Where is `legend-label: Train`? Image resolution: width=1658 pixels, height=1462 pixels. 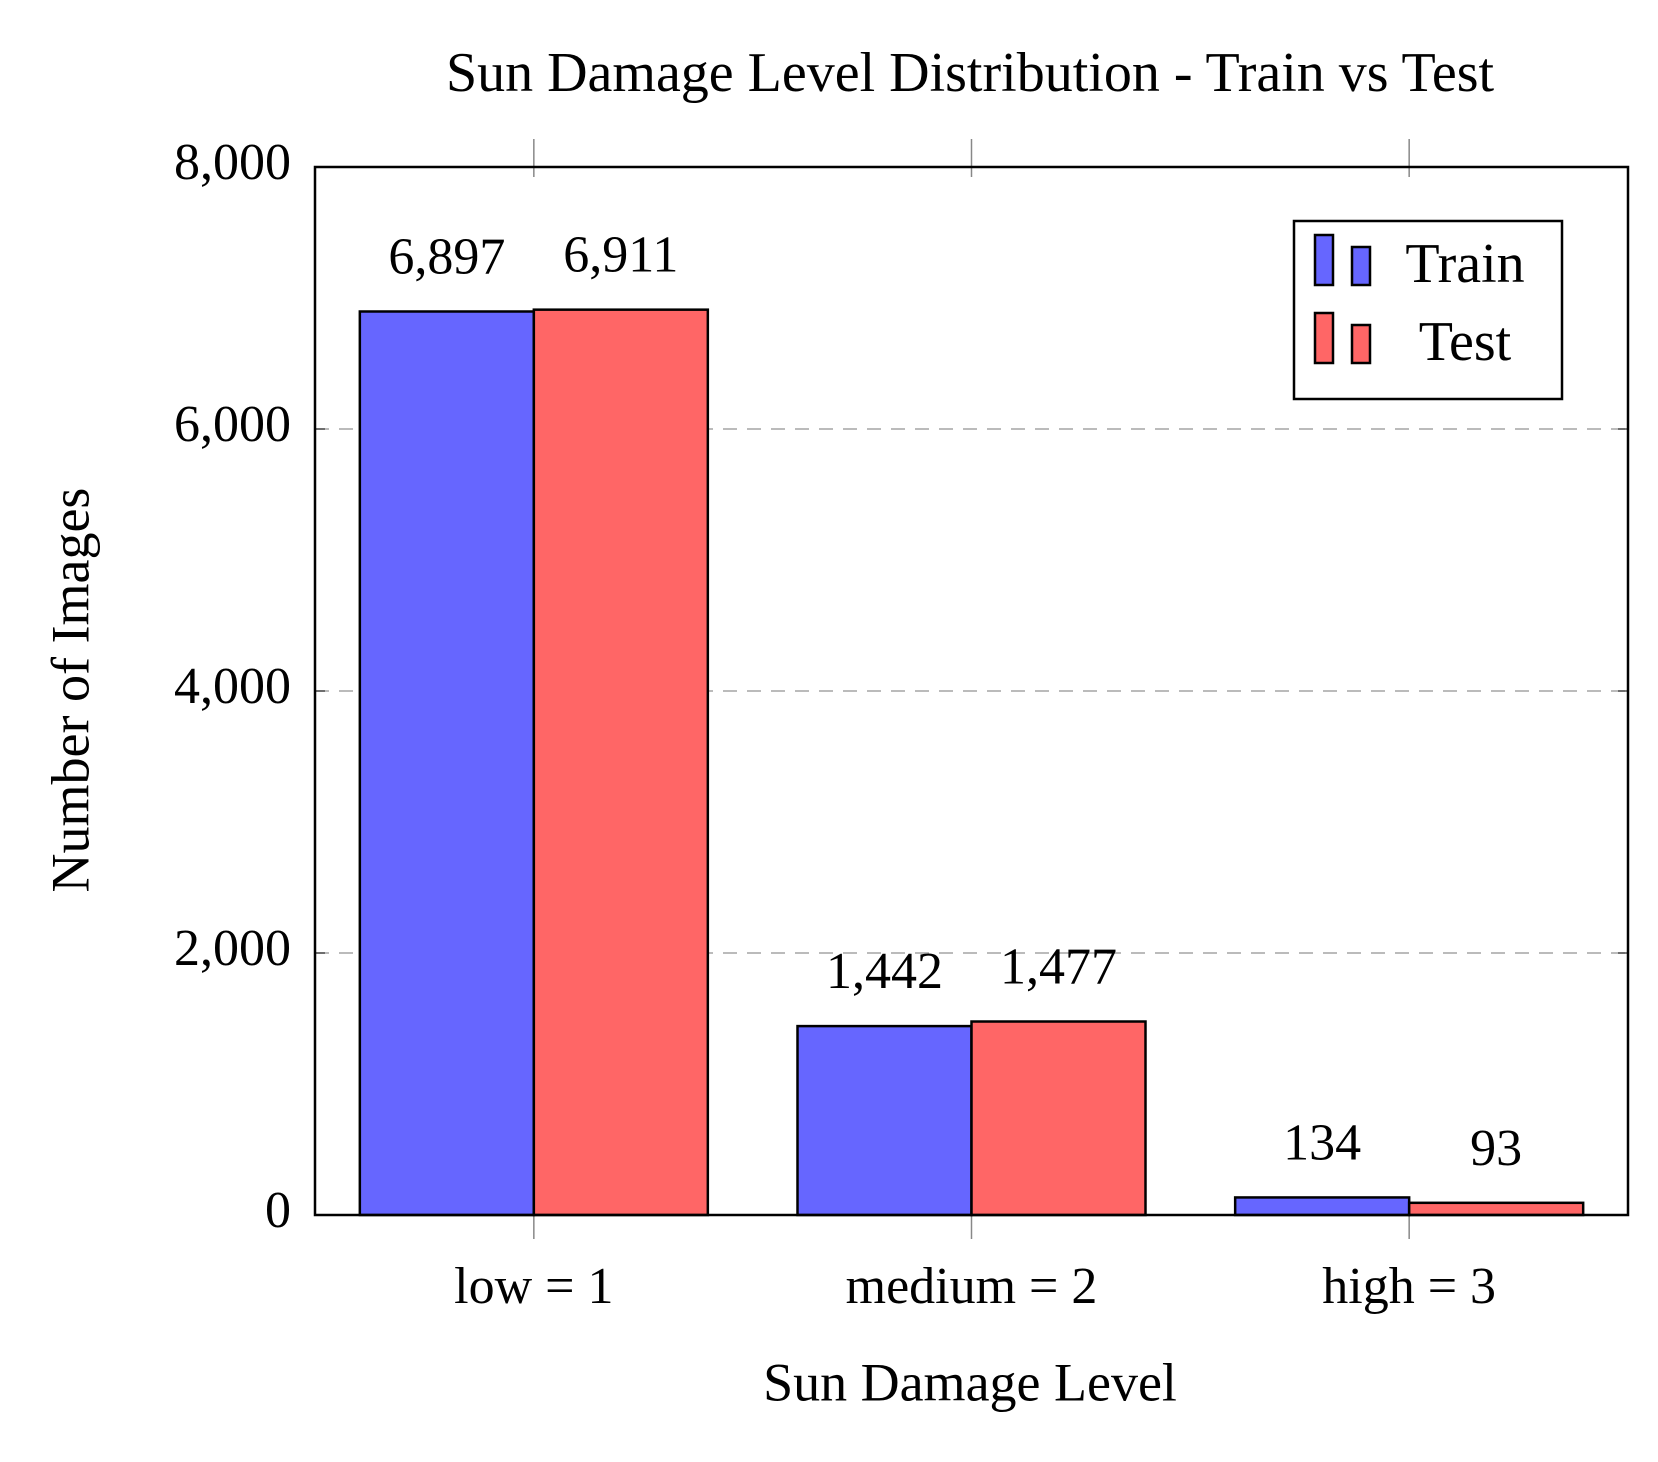
legend-label: Train is located at coordinates (1464, 264).